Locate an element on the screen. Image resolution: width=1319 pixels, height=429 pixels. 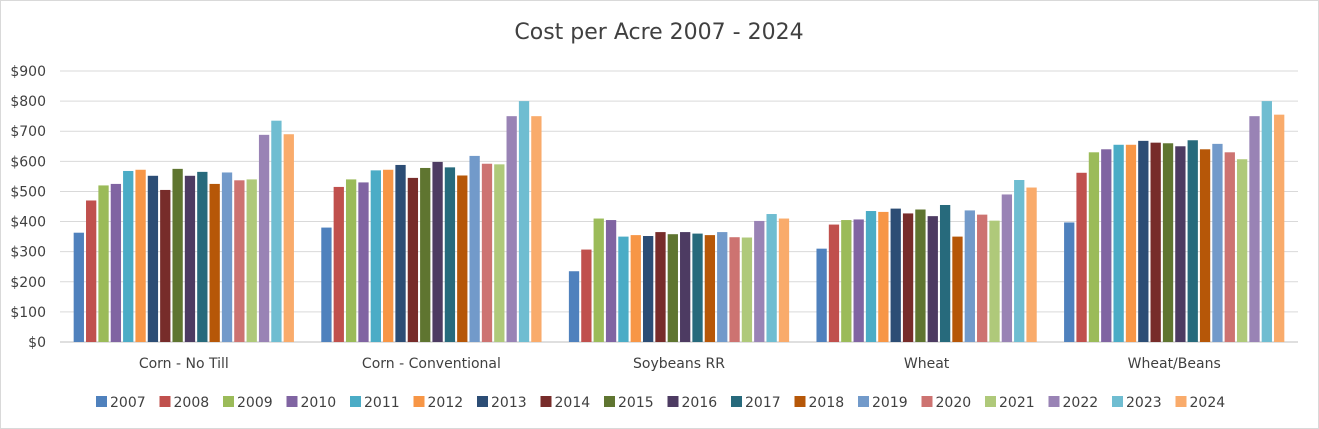
bar-2015-wheat is located at coordinates (920, 275).